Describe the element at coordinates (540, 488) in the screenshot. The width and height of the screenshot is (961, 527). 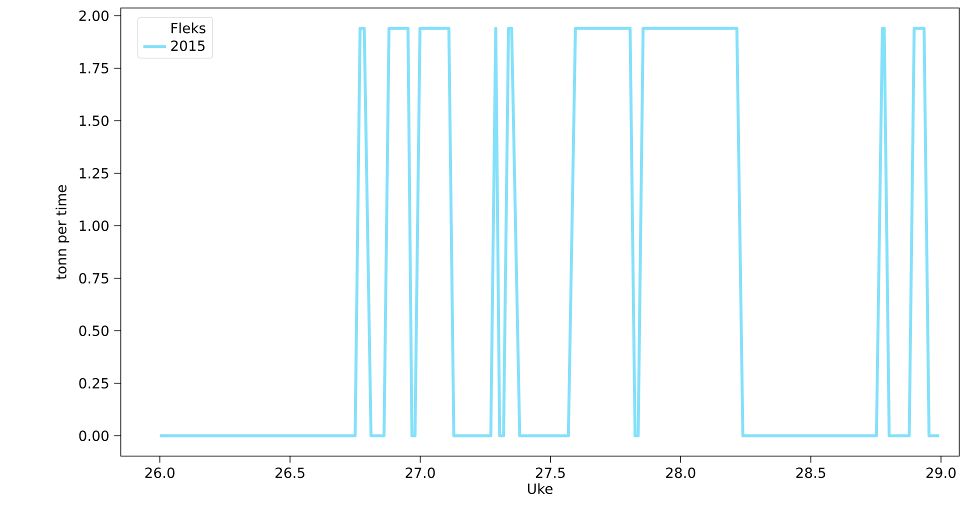
I see `x-axis-title: Uke` at that location.